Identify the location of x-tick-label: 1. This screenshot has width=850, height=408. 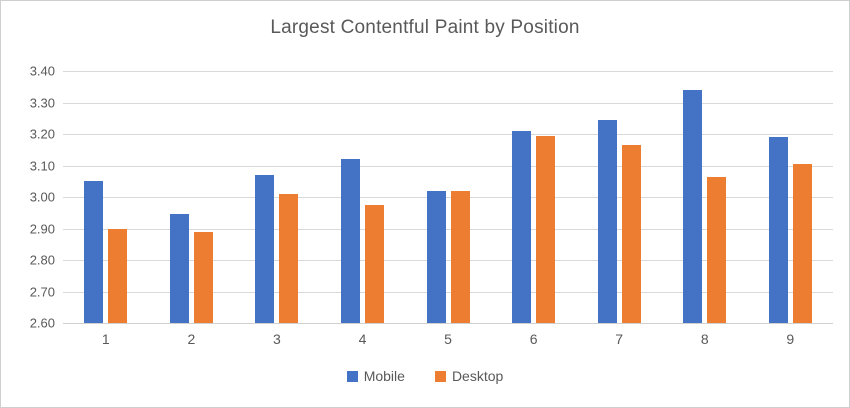
(105, 339).